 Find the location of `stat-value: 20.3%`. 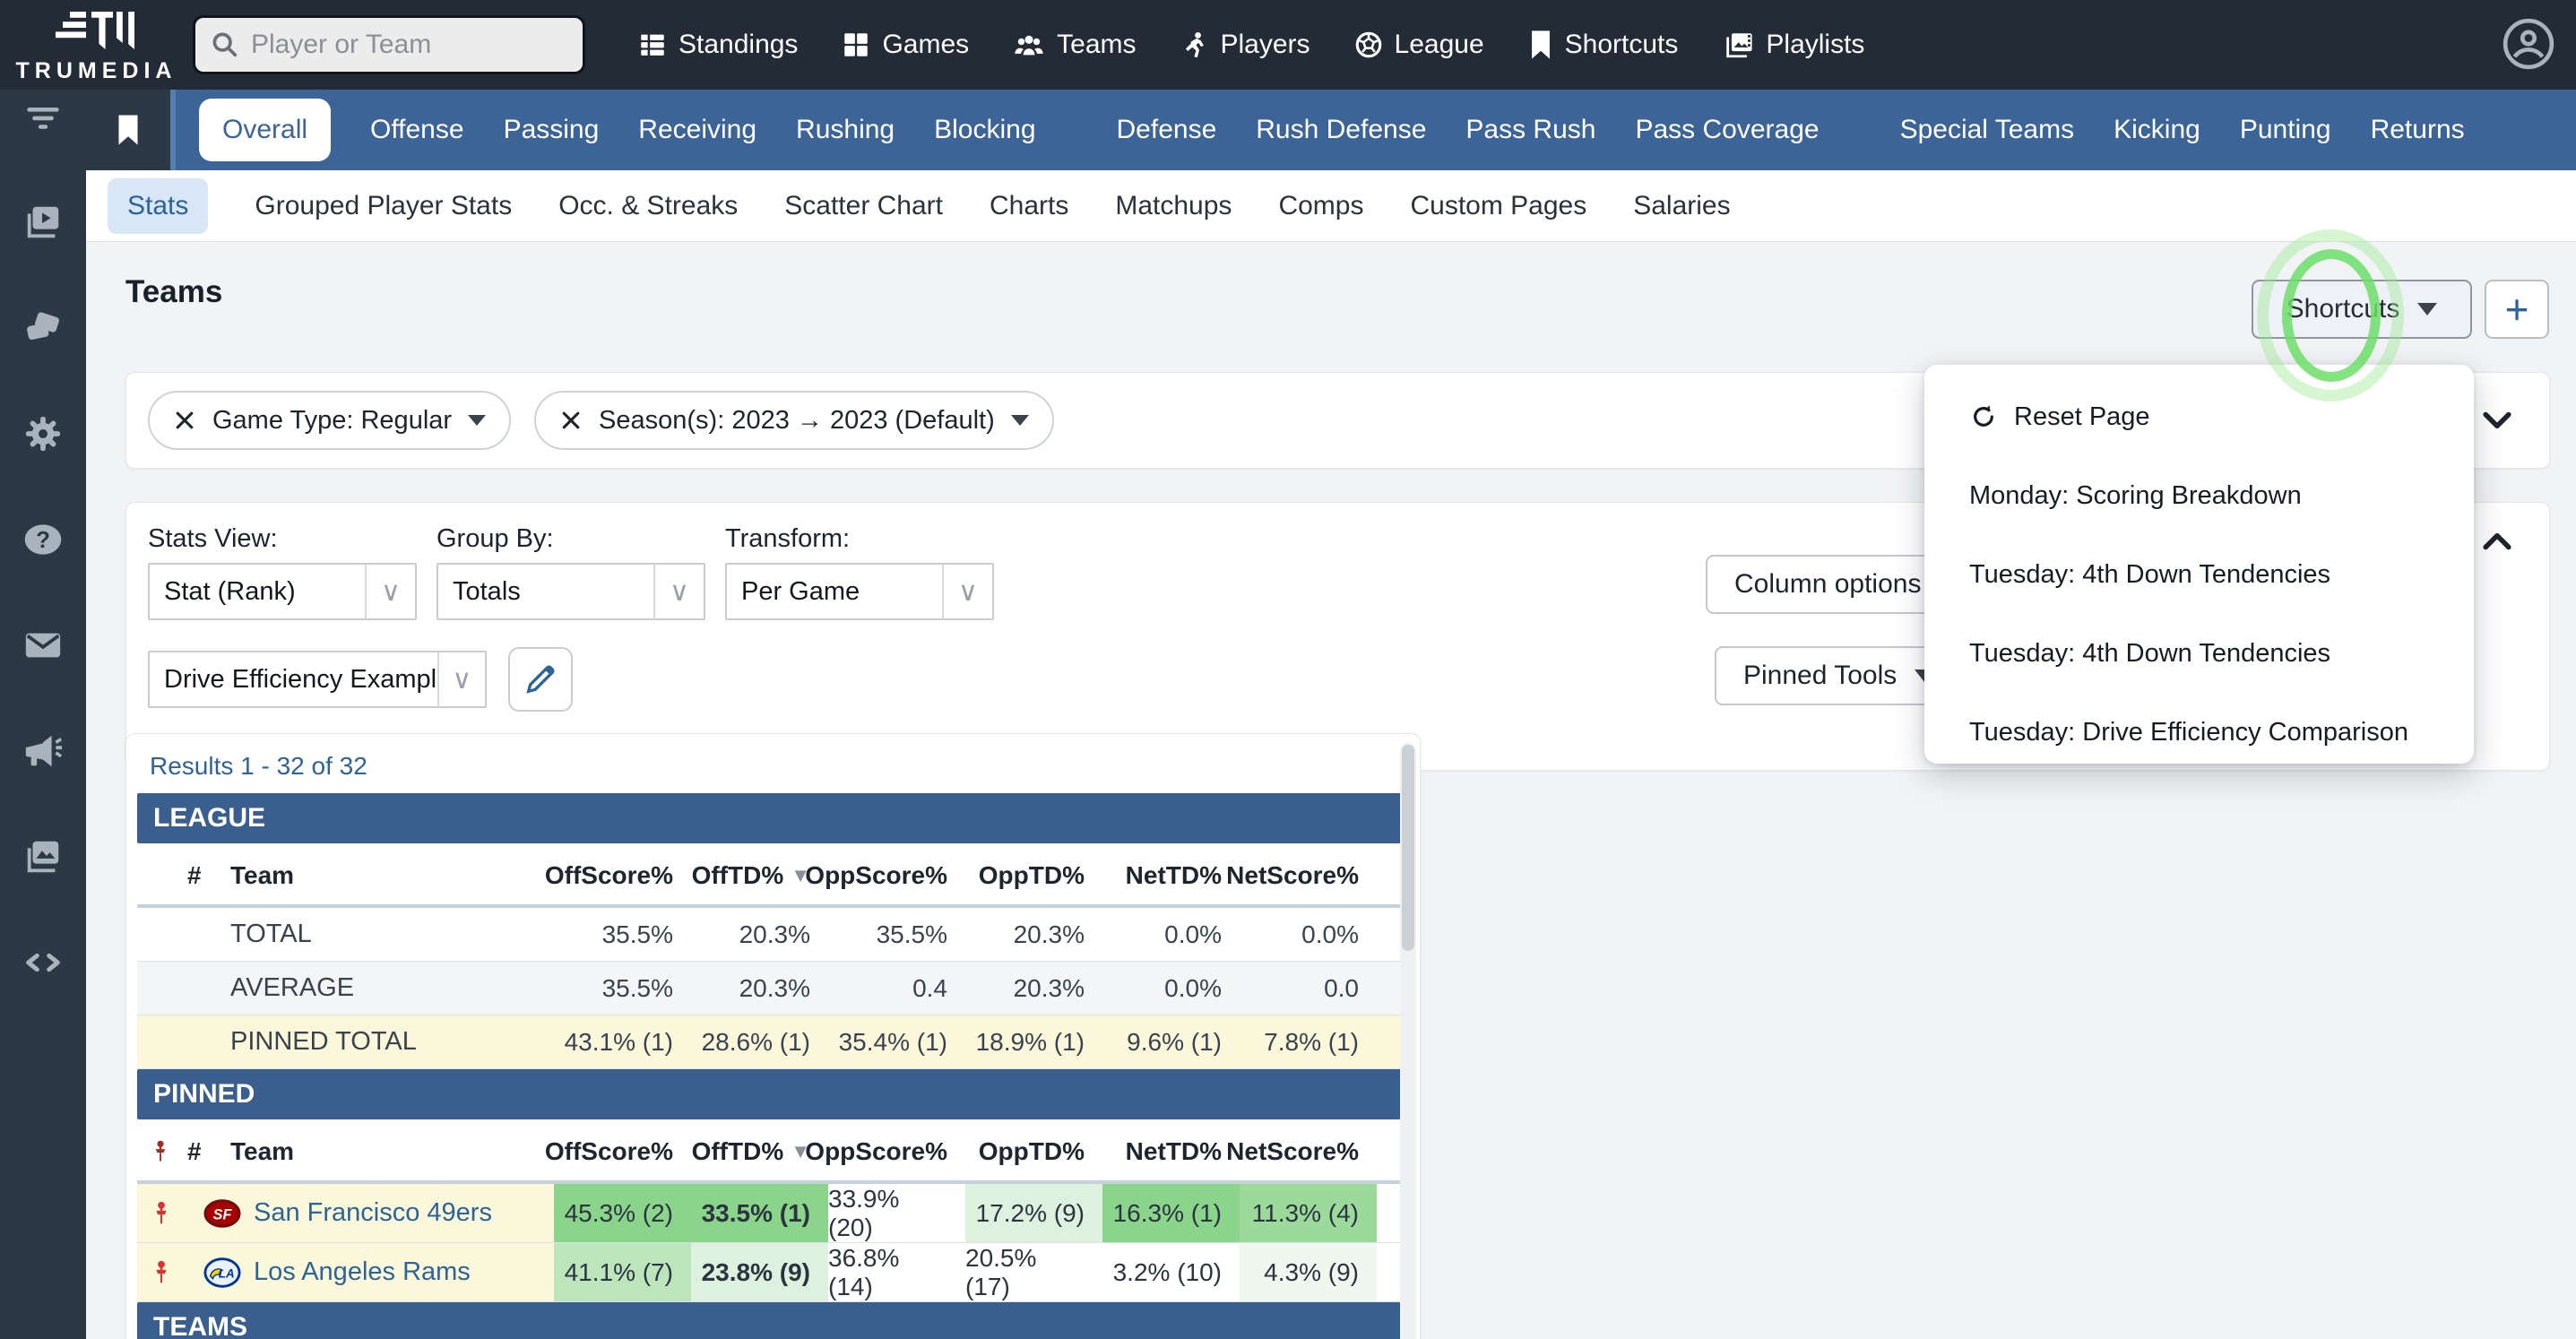

stat-value: 20.3% is located at coordinates (774, 987).